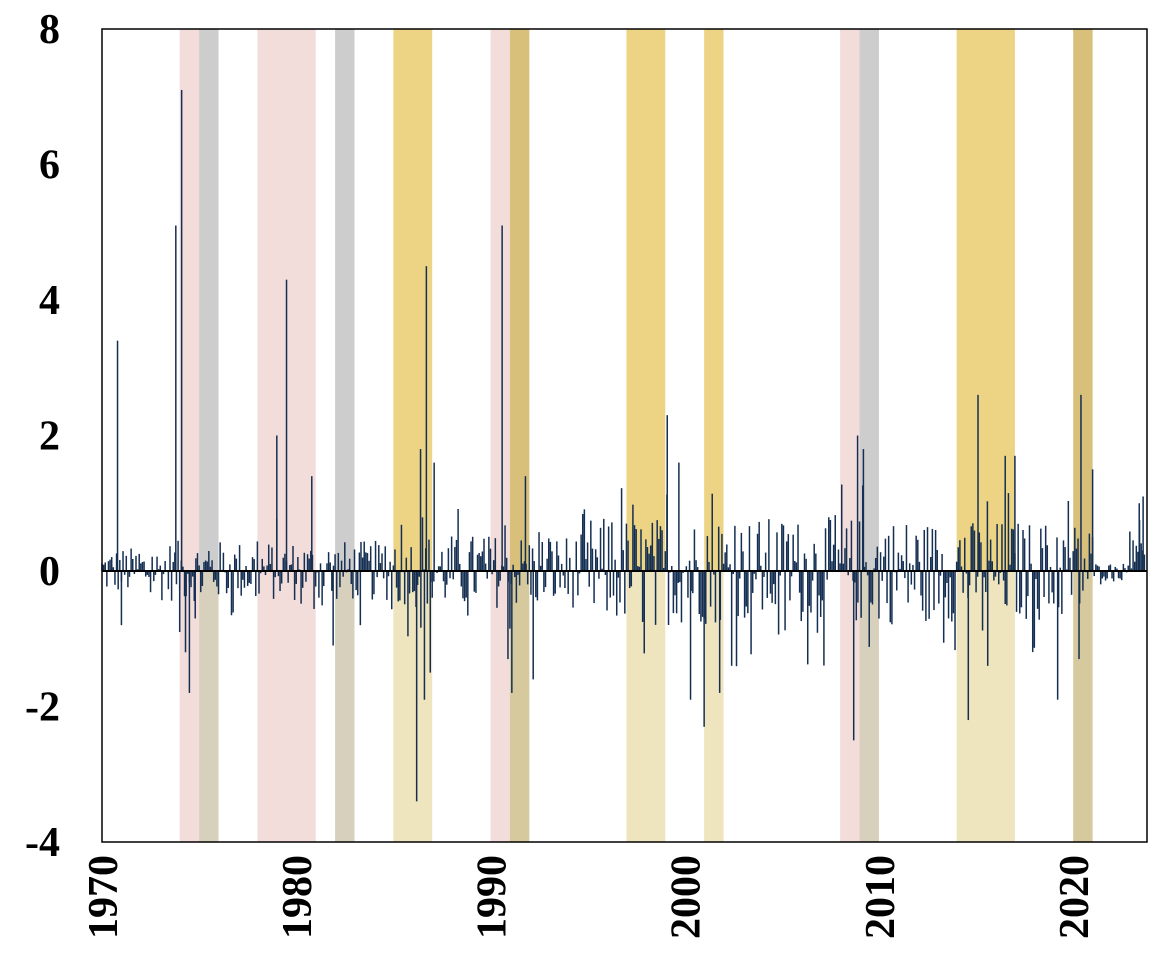 The image size is (1166, 965). Describe the element at coordinates (687, 897) in the screenshot. I see `x-tick-label: 2000` at that location.